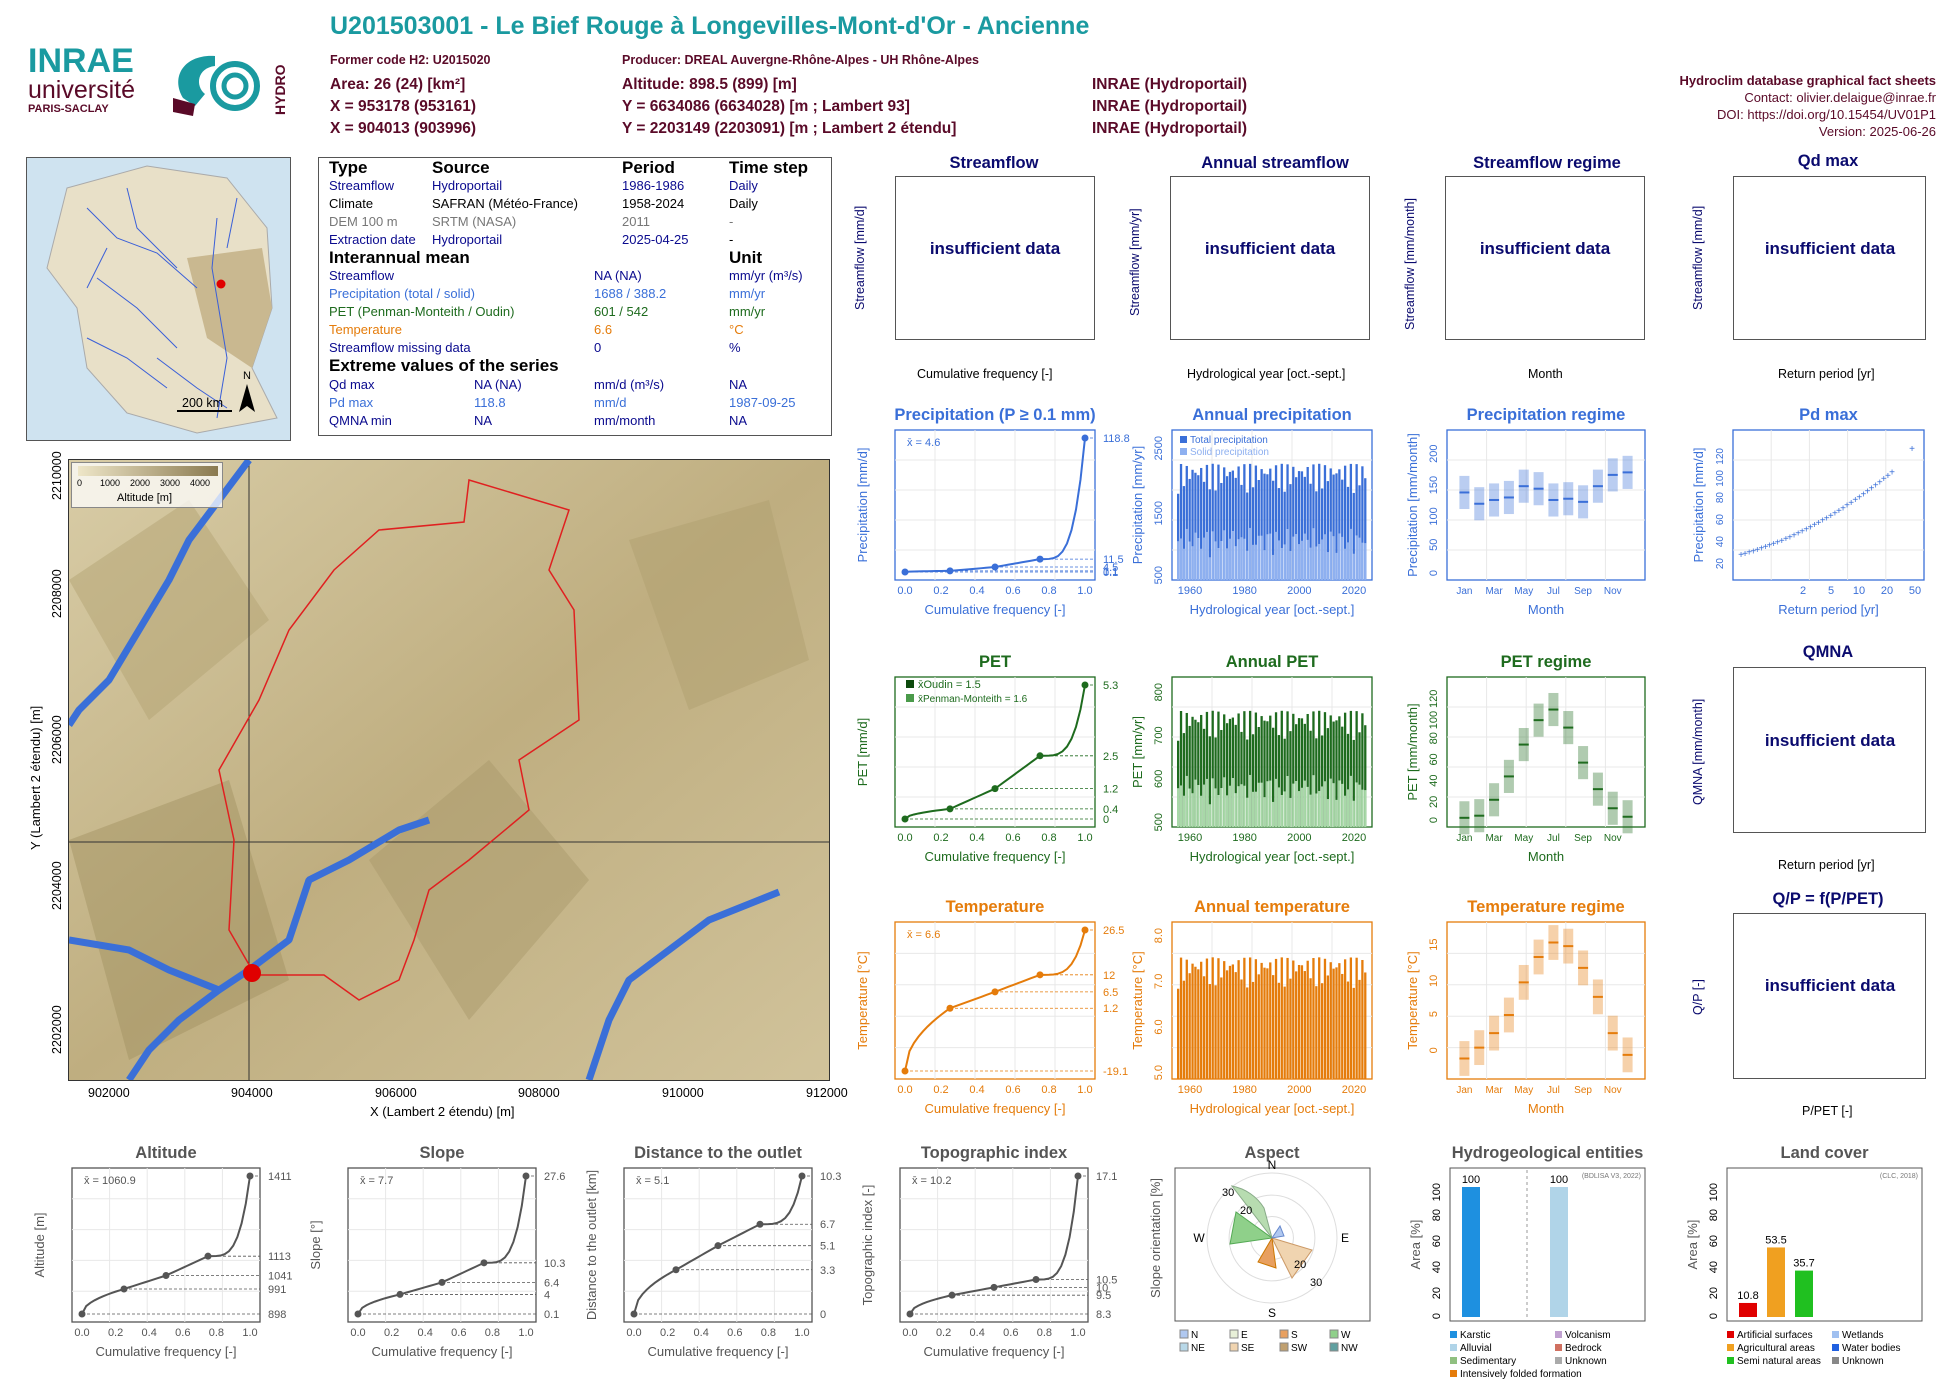 Image resolution: width=1960 pixels, height=1386 pixels. Describe the element at coordinates (1266, 374) in the screenshot. I see `annual-streamflow-xlabel: Hydrological year [oct.-sept.]` at that location.